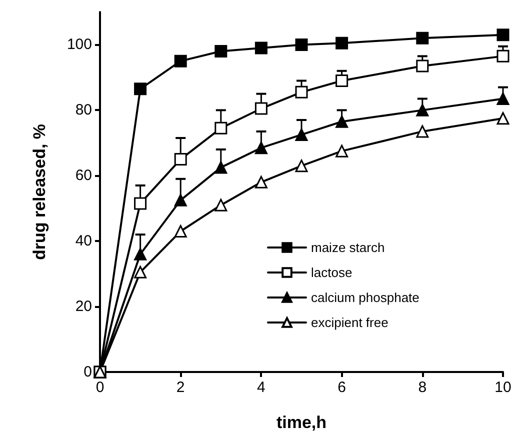 The width and height of the screenshot is (516, 438). I want to click on y-tick-label: 20, so click(83, 307).